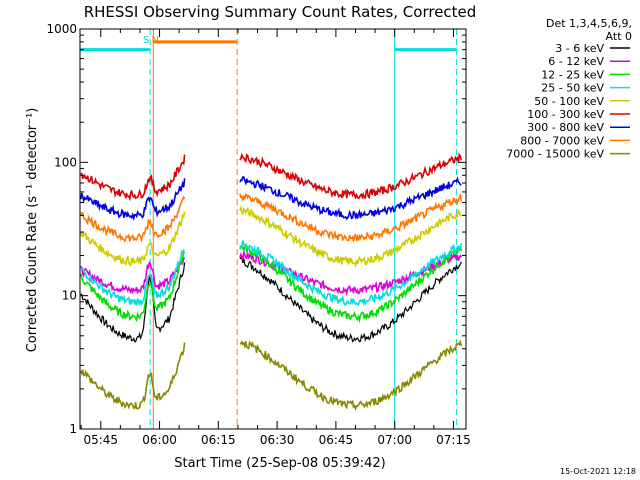 This screenshot has width=640, height=480. What do you see at coordinates (277, 440) in the screenshot?
I see `x-tick-label: 06:30` at bounding box center [277, 440].